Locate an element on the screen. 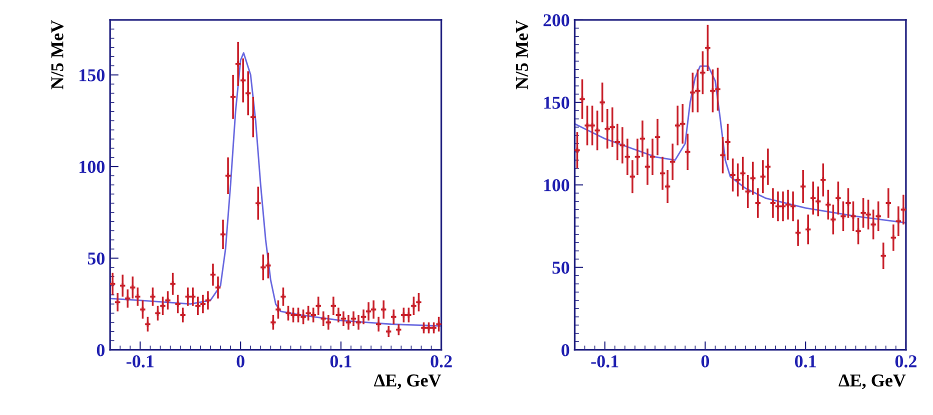 The width and height of the screenshot is (933, 415). line-series is located at coordinates (740, 144).